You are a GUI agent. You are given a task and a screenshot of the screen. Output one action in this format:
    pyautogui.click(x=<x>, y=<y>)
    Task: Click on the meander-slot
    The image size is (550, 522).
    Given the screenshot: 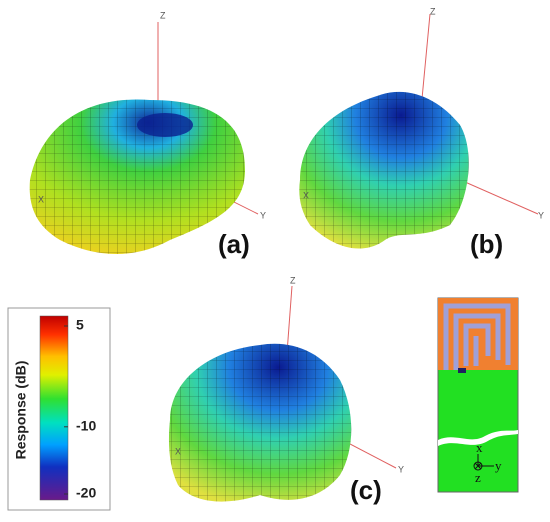 What is the action you would take?
    pyautogui.click(x=477, y=336)
    